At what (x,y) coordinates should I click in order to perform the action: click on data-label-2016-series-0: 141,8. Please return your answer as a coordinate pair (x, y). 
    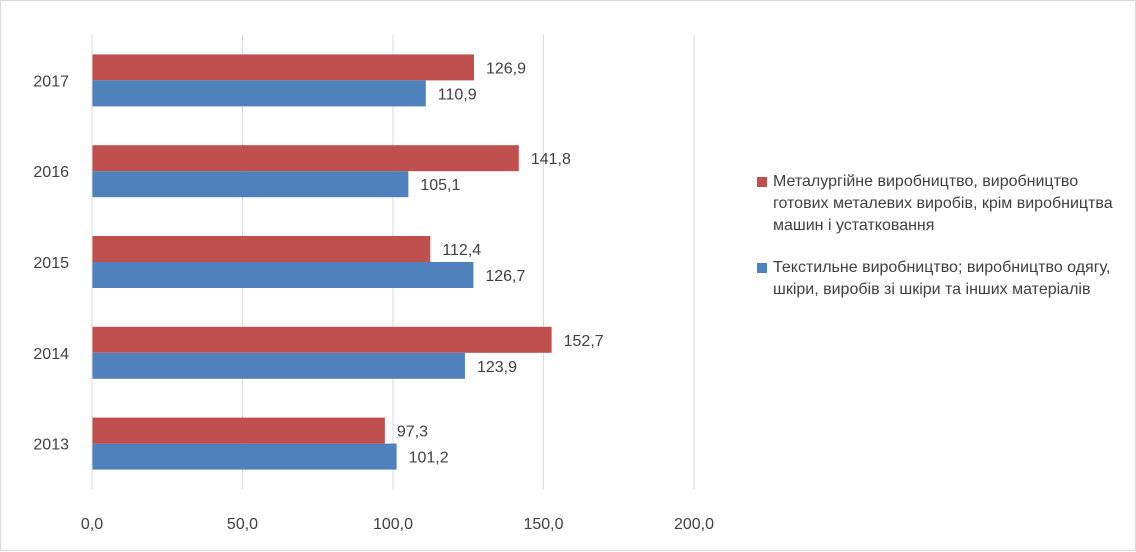
    Looking at the image, I should click on (551, 159).